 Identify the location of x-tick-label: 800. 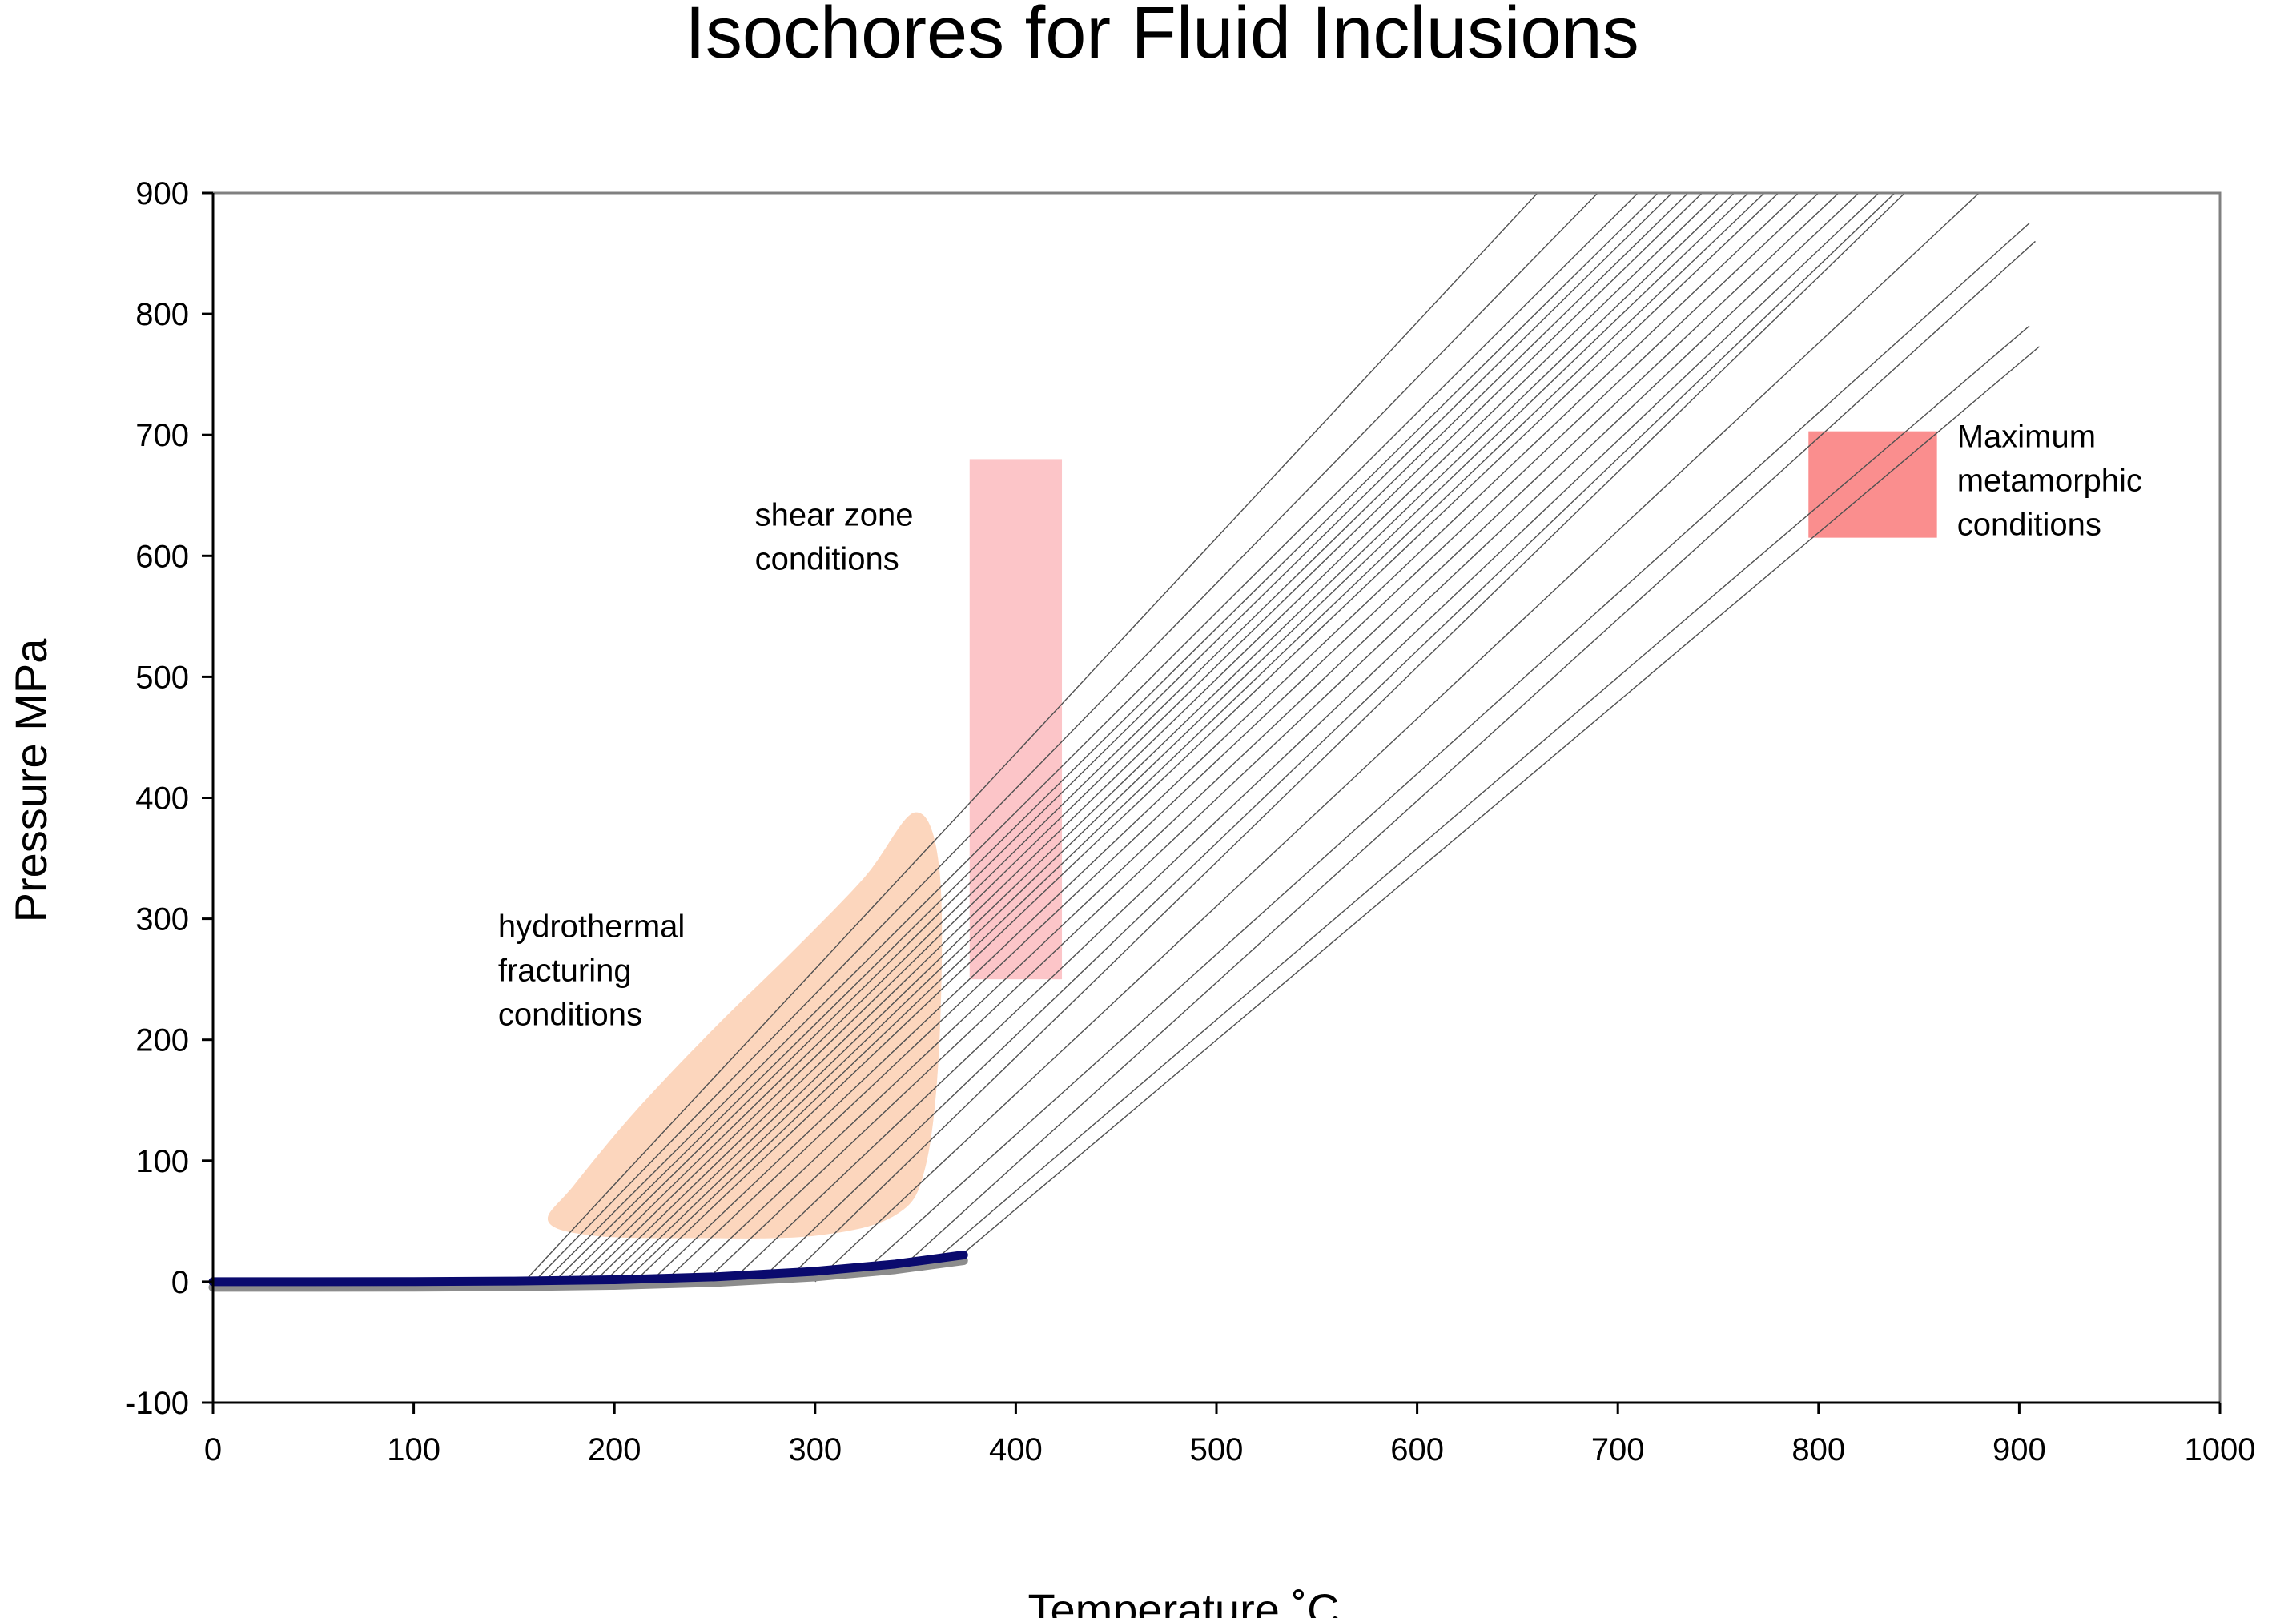
(1818, 1449).